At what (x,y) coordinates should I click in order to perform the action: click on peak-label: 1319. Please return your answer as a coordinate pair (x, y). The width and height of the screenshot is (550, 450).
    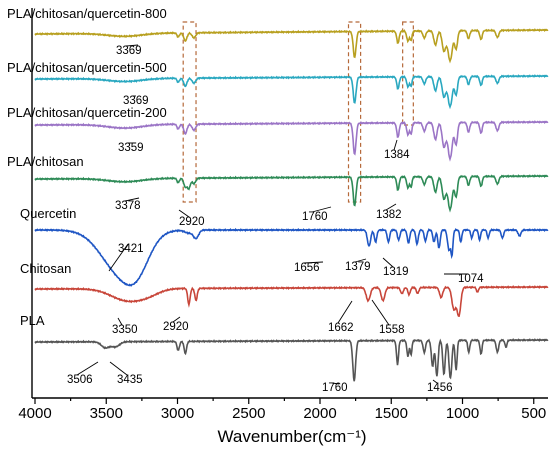
    Looking at the image, I should click on (396, 272).